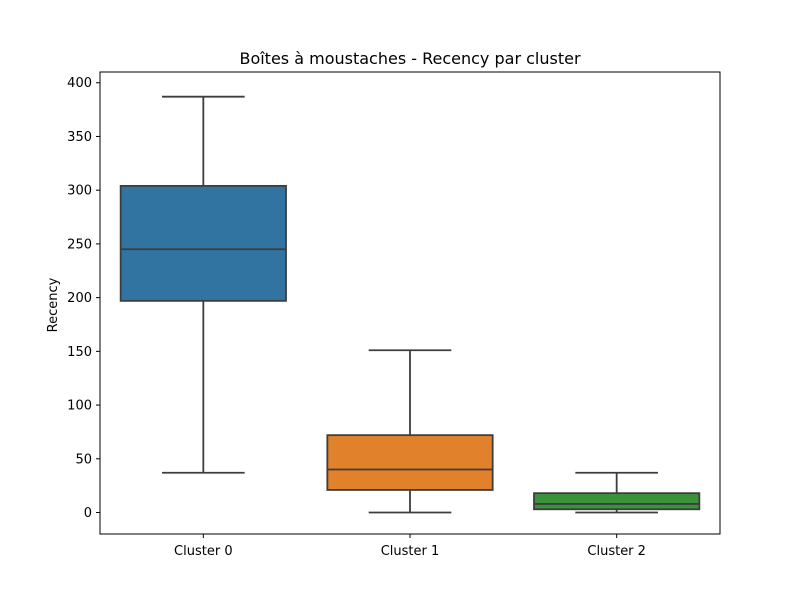 The height and width of the screenshot is (600, 800). I want to click on y-tick-label: 150, so click(79, 352).